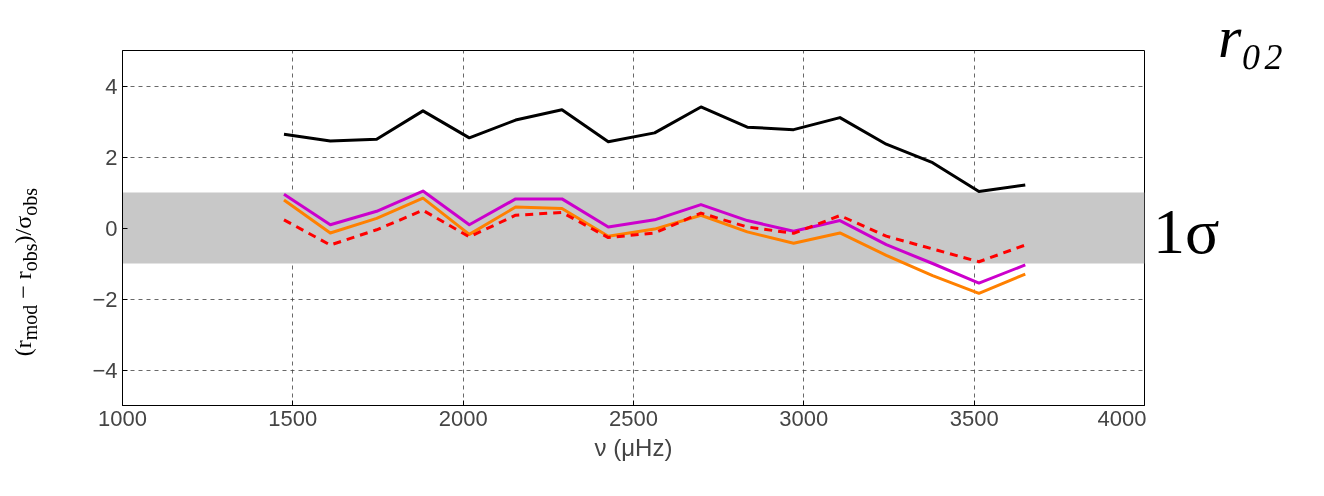  Describe the element at coordinates (122, 418) in the screenshot. I see `x-tick-label: 1000` at that location.